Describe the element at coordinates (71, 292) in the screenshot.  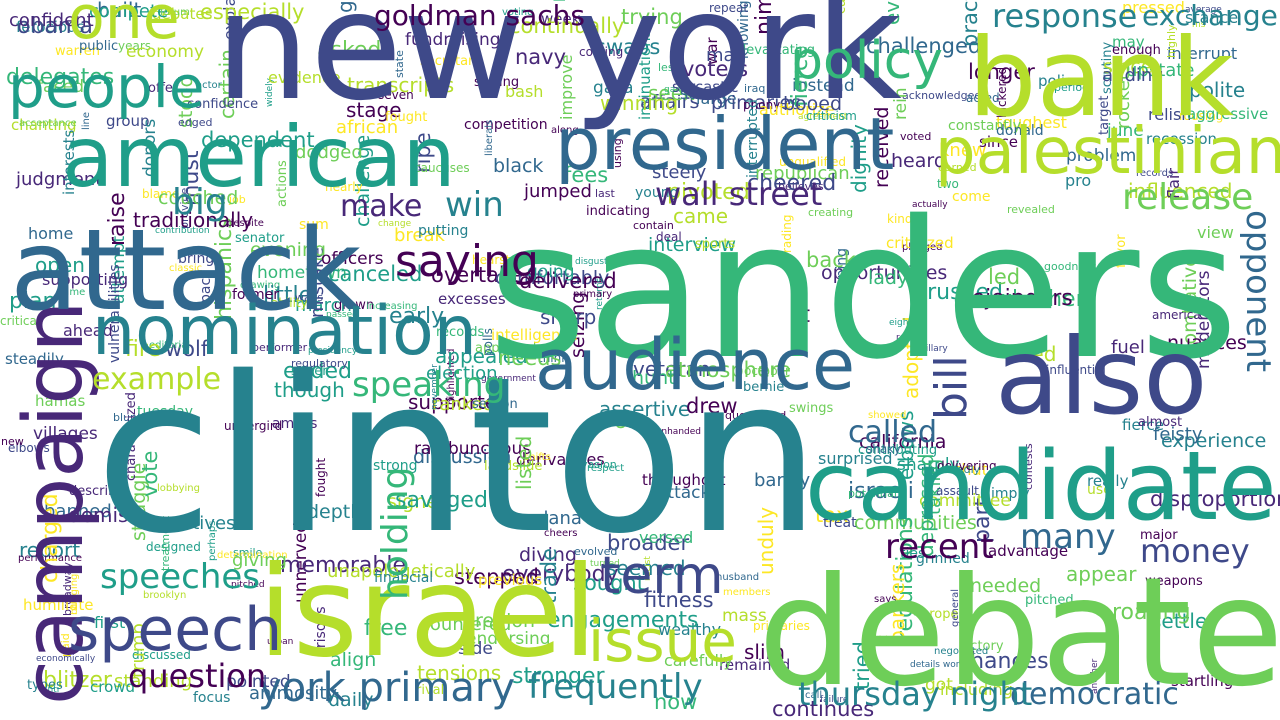
I see `small-word-crime: crime` at that location.